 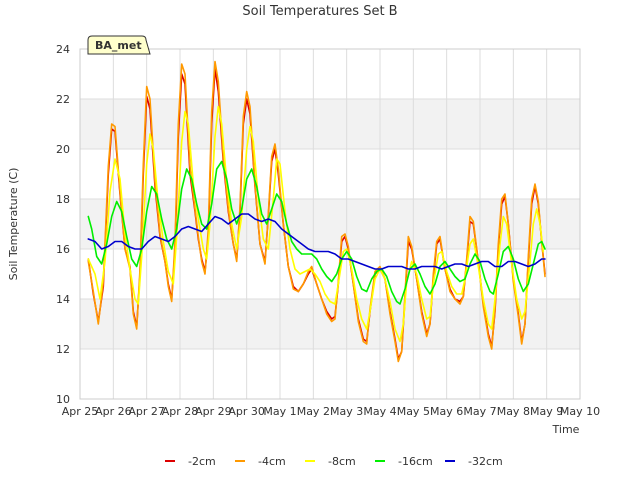 I want to click on x-tick-label: May 7, so click(x=479, y=411).